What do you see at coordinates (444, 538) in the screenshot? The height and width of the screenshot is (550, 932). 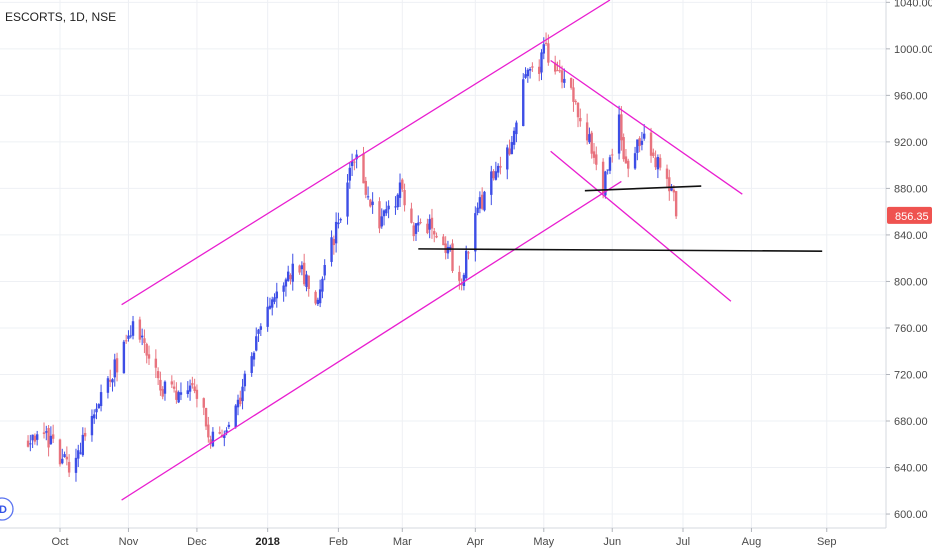 I see `time-axis: Oct Nov Dec 2018 Feb Mar Apr May Jun Jul Aug Sep` at bounding box center [444, 538].